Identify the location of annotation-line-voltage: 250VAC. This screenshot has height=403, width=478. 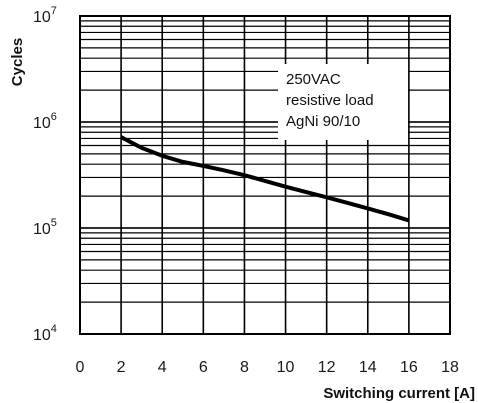
(313, 79).